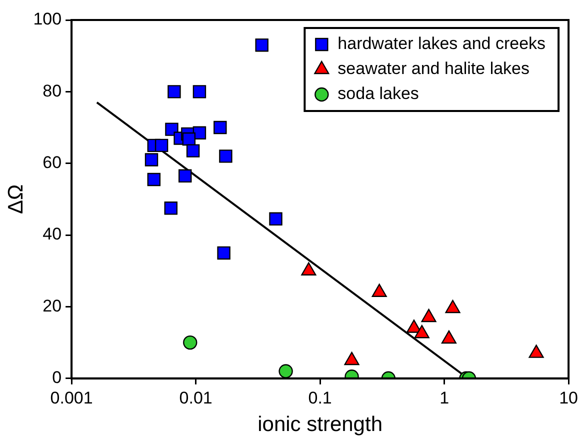  Describe the element at coordinates (442, 44) in the screenshot. I see `legend-label: hardwater lakes and creeks` at that location.